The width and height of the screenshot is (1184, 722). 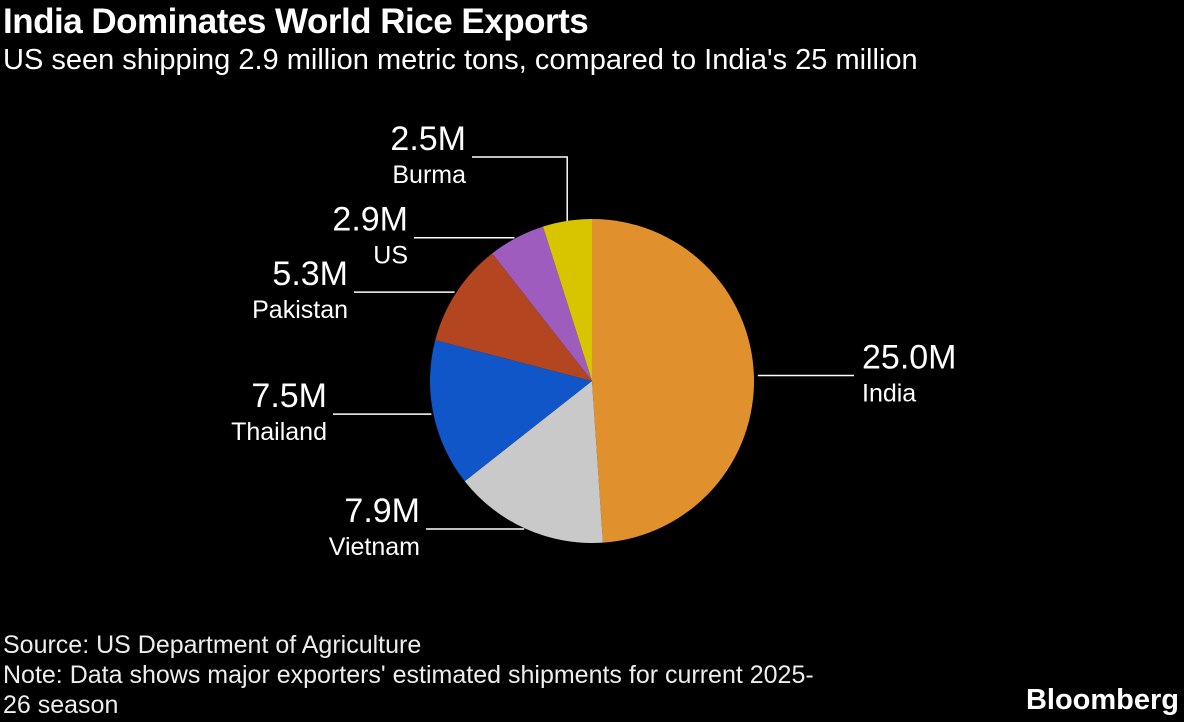 I want to click on pie-slice-us, so click(x=542, y=303).